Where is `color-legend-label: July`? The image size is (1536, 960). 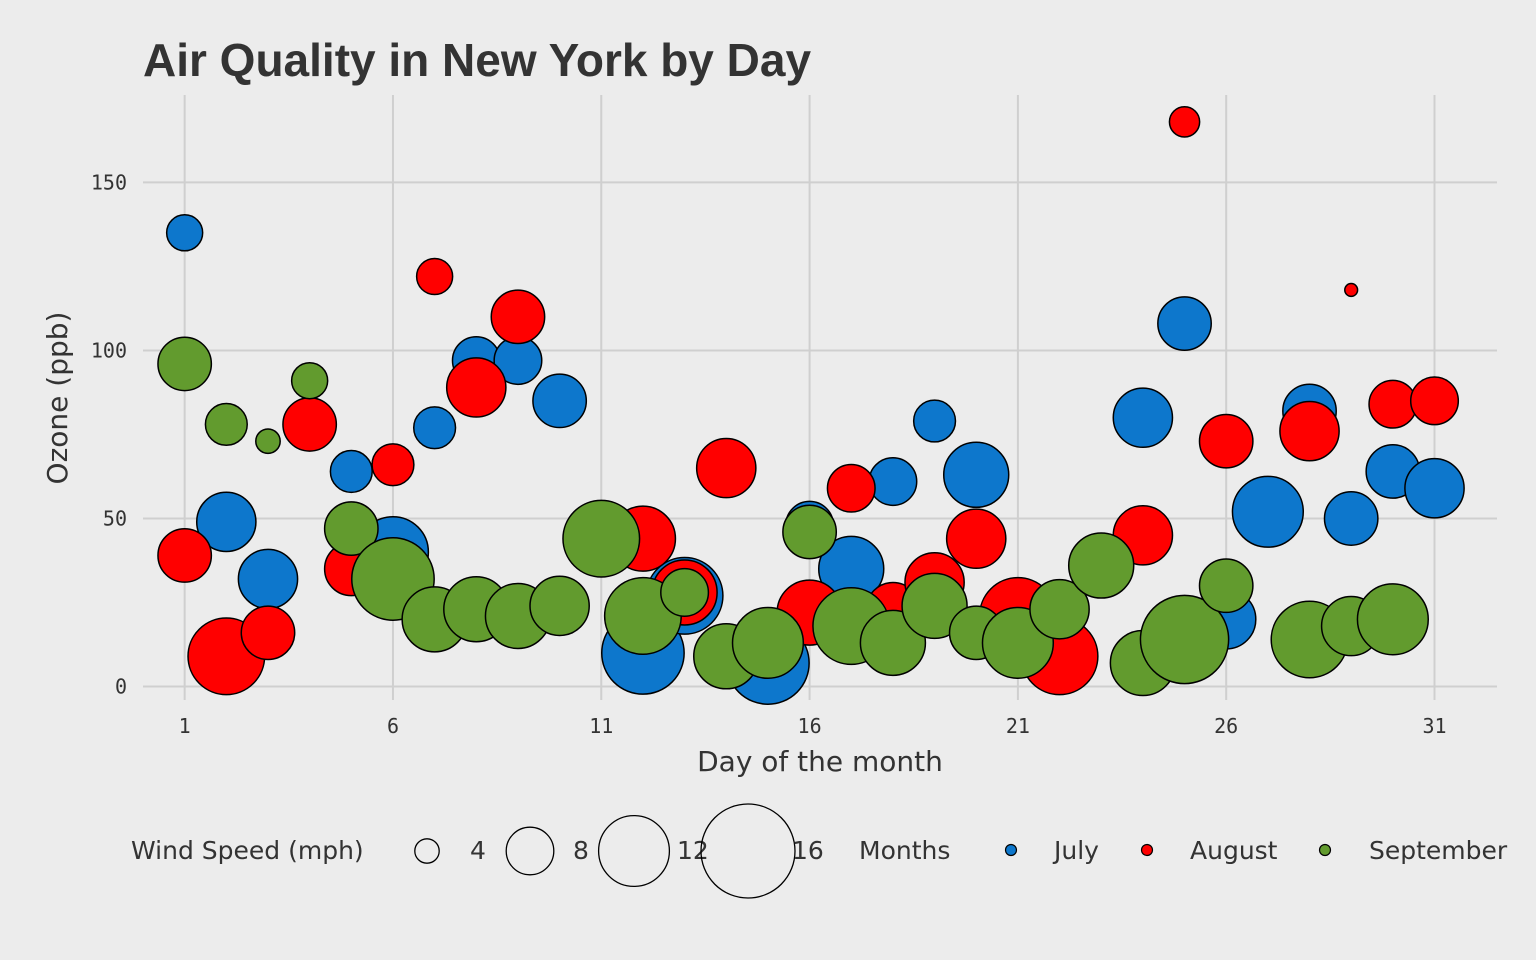 color-legend-label: July is located at coordinates (1075, 850).